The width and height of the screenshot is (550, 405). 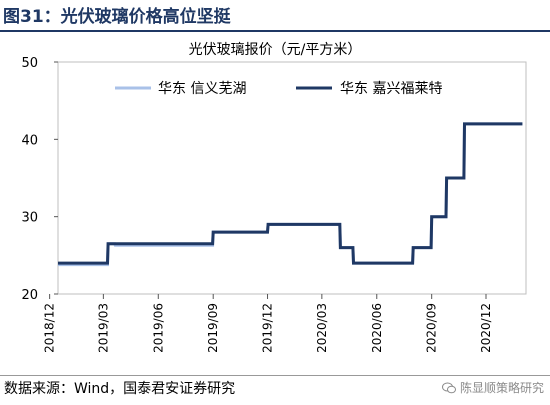 I want to click on figure-title: 图31：光伏玻璃价格高位坚挺, so click(x=117, y=17).